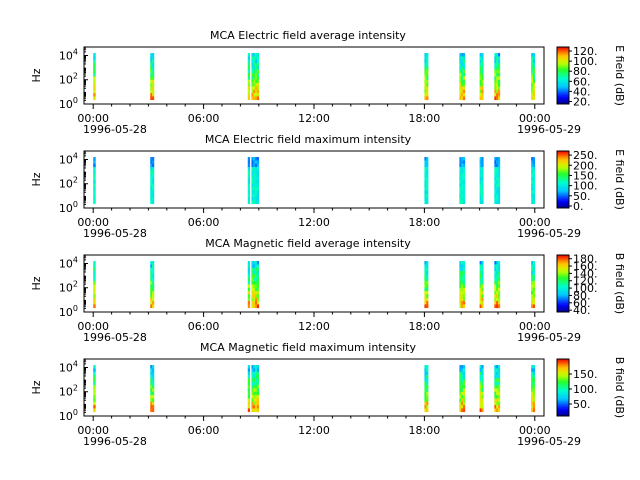  I want to click on spectrogram, so click(314, 285).